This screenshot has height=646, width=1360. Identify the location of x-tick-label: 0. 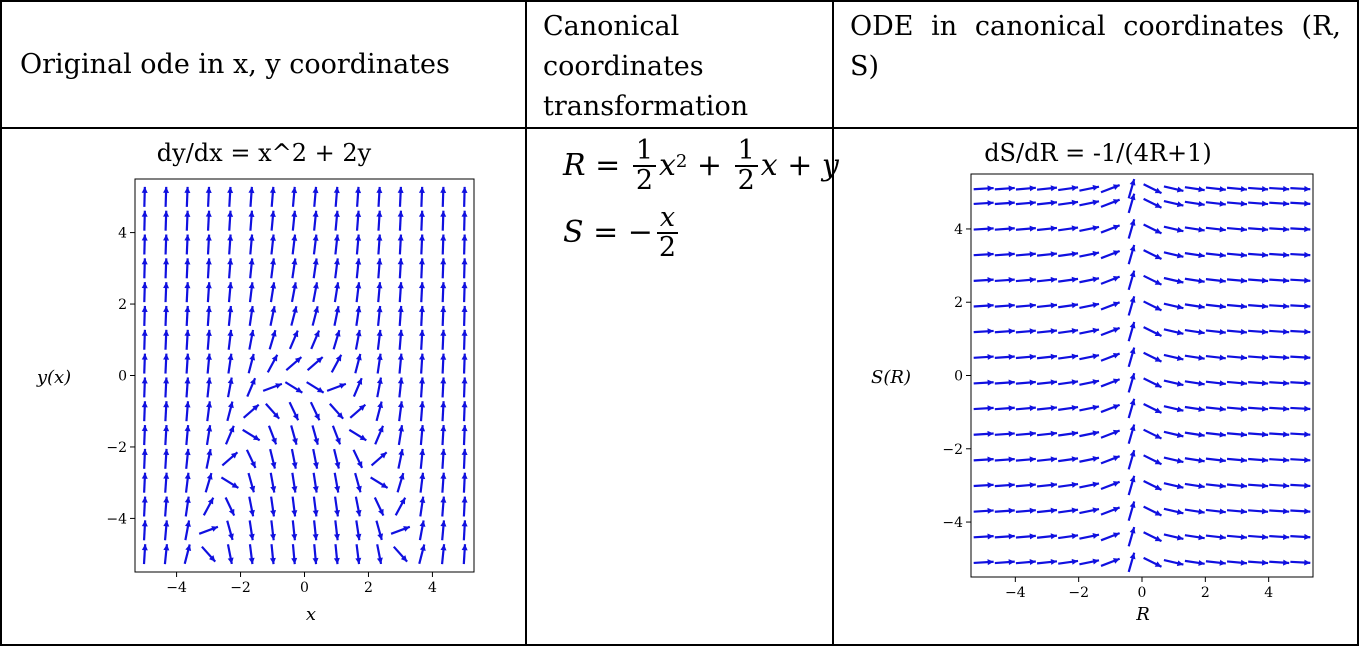
(304, 588).